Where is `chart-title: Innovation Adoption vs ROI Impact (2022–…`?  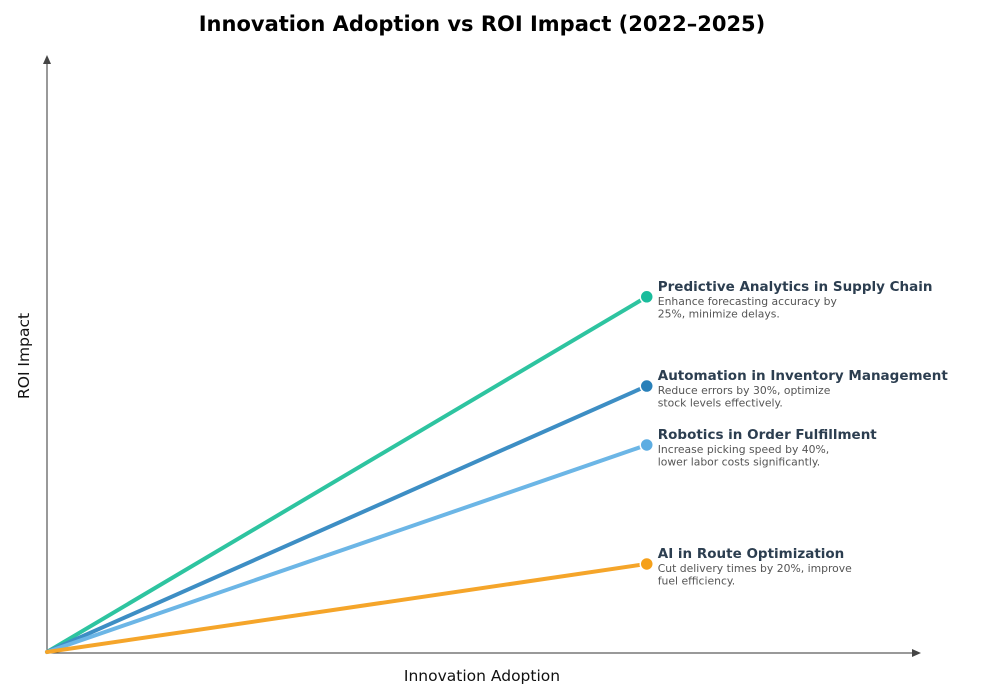 chart-title: Innovation Adoption vs ROI Impact (2022–… is located at coordinates (482, 24).